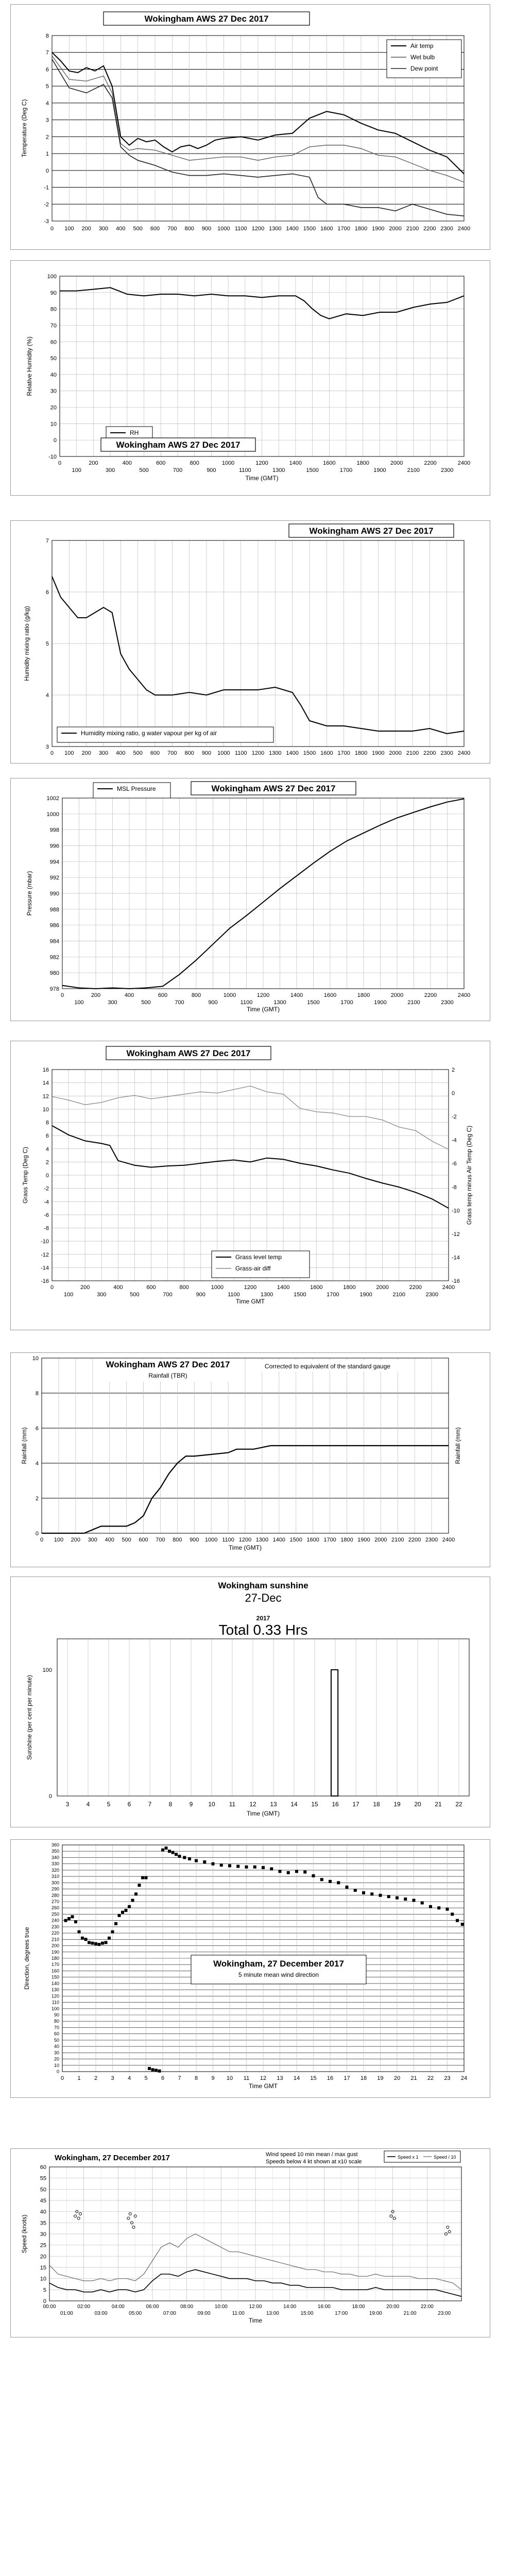 The width and height of the screenshot is (515, 2576). I want to click on x-tick-label: 13, so click(280, 2078).